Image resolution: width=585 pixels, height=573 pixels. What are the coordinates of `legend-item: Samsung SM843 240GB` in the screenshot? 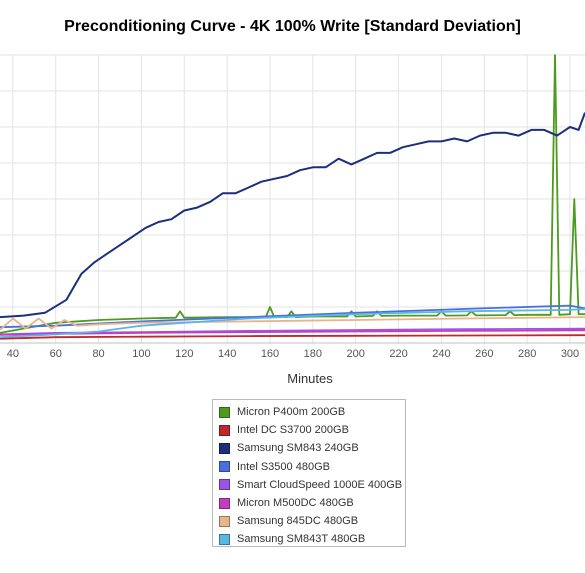 It's located at (309, 448).